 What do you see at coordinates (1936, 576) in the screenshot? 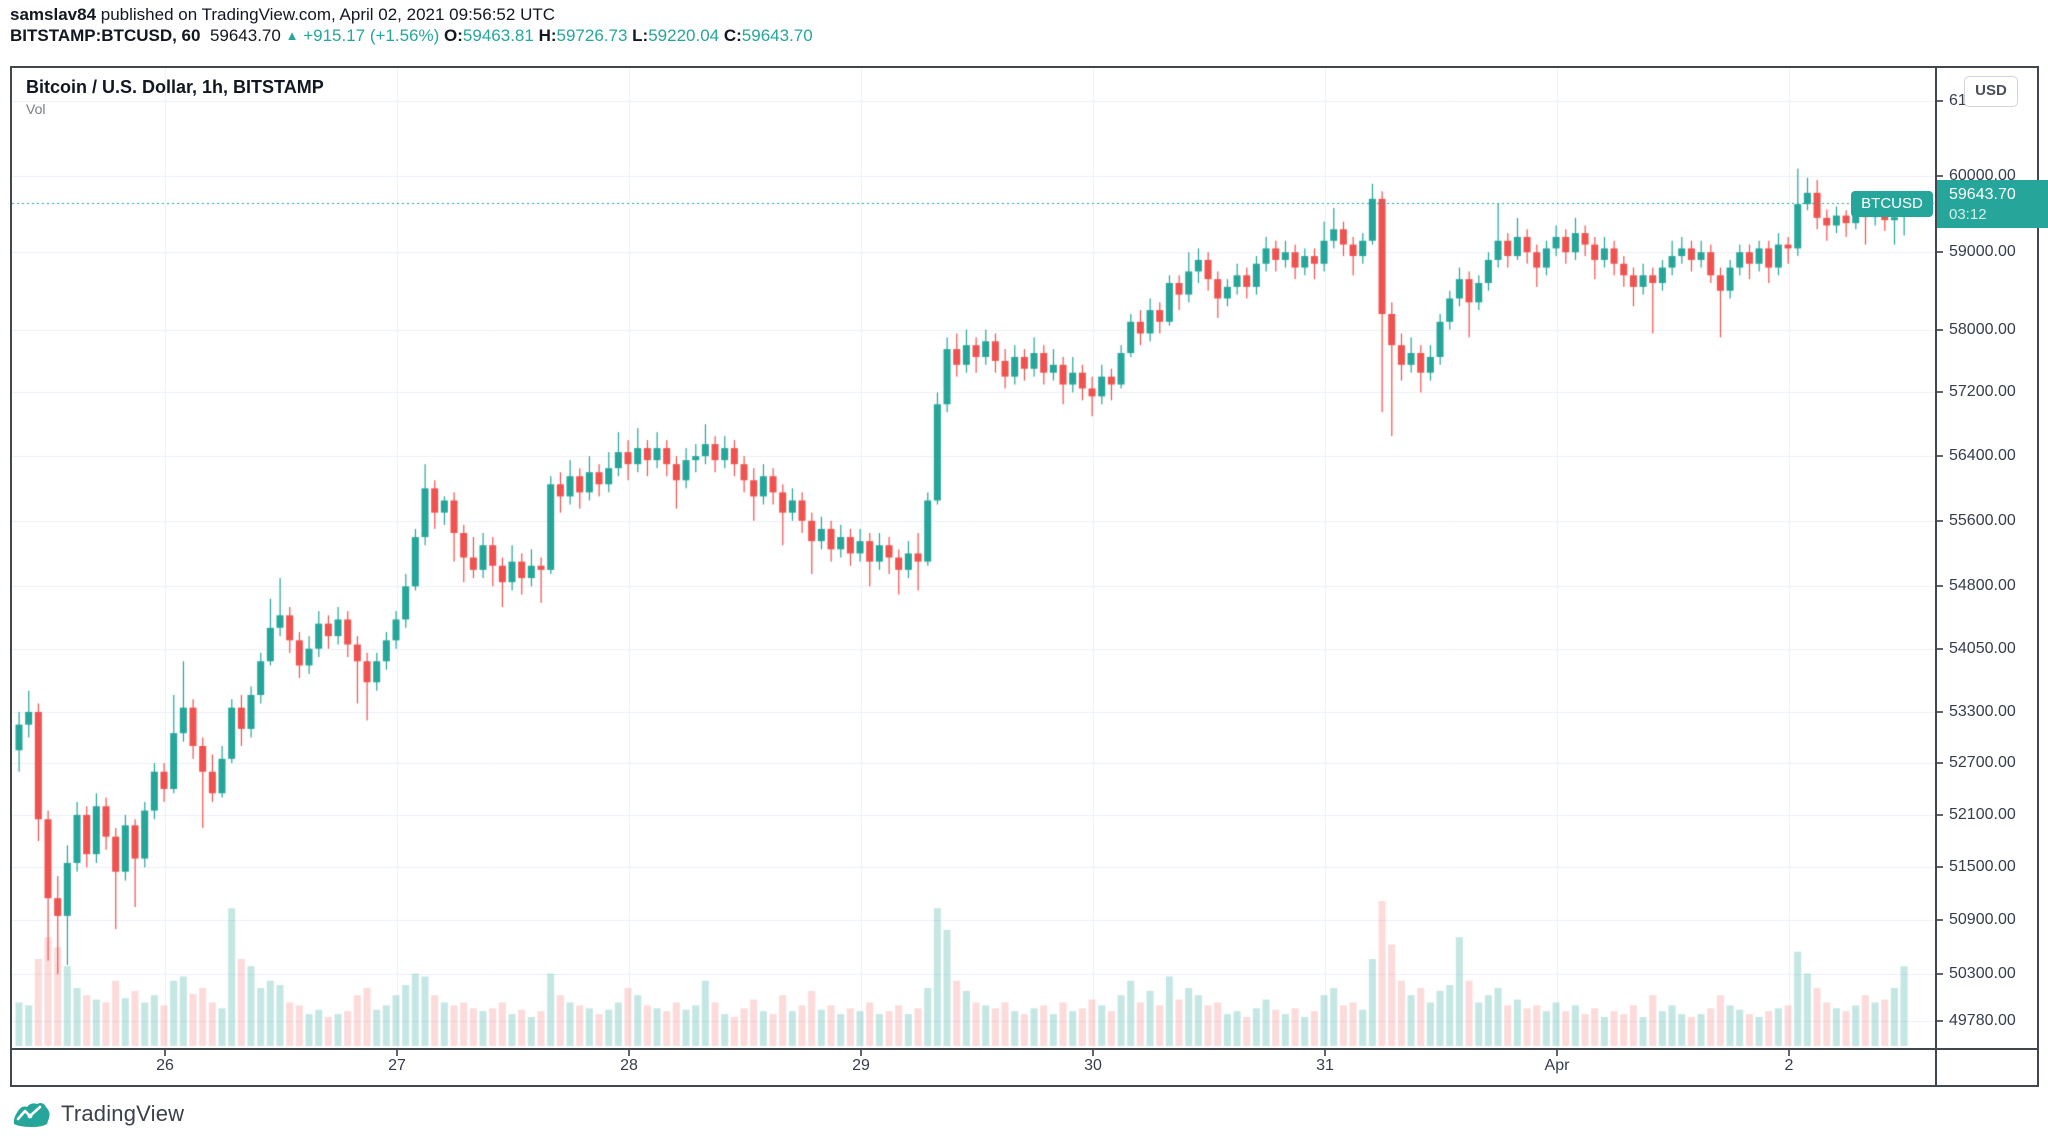
I see `price-axis-separator` at bounding box center [1936, 576].